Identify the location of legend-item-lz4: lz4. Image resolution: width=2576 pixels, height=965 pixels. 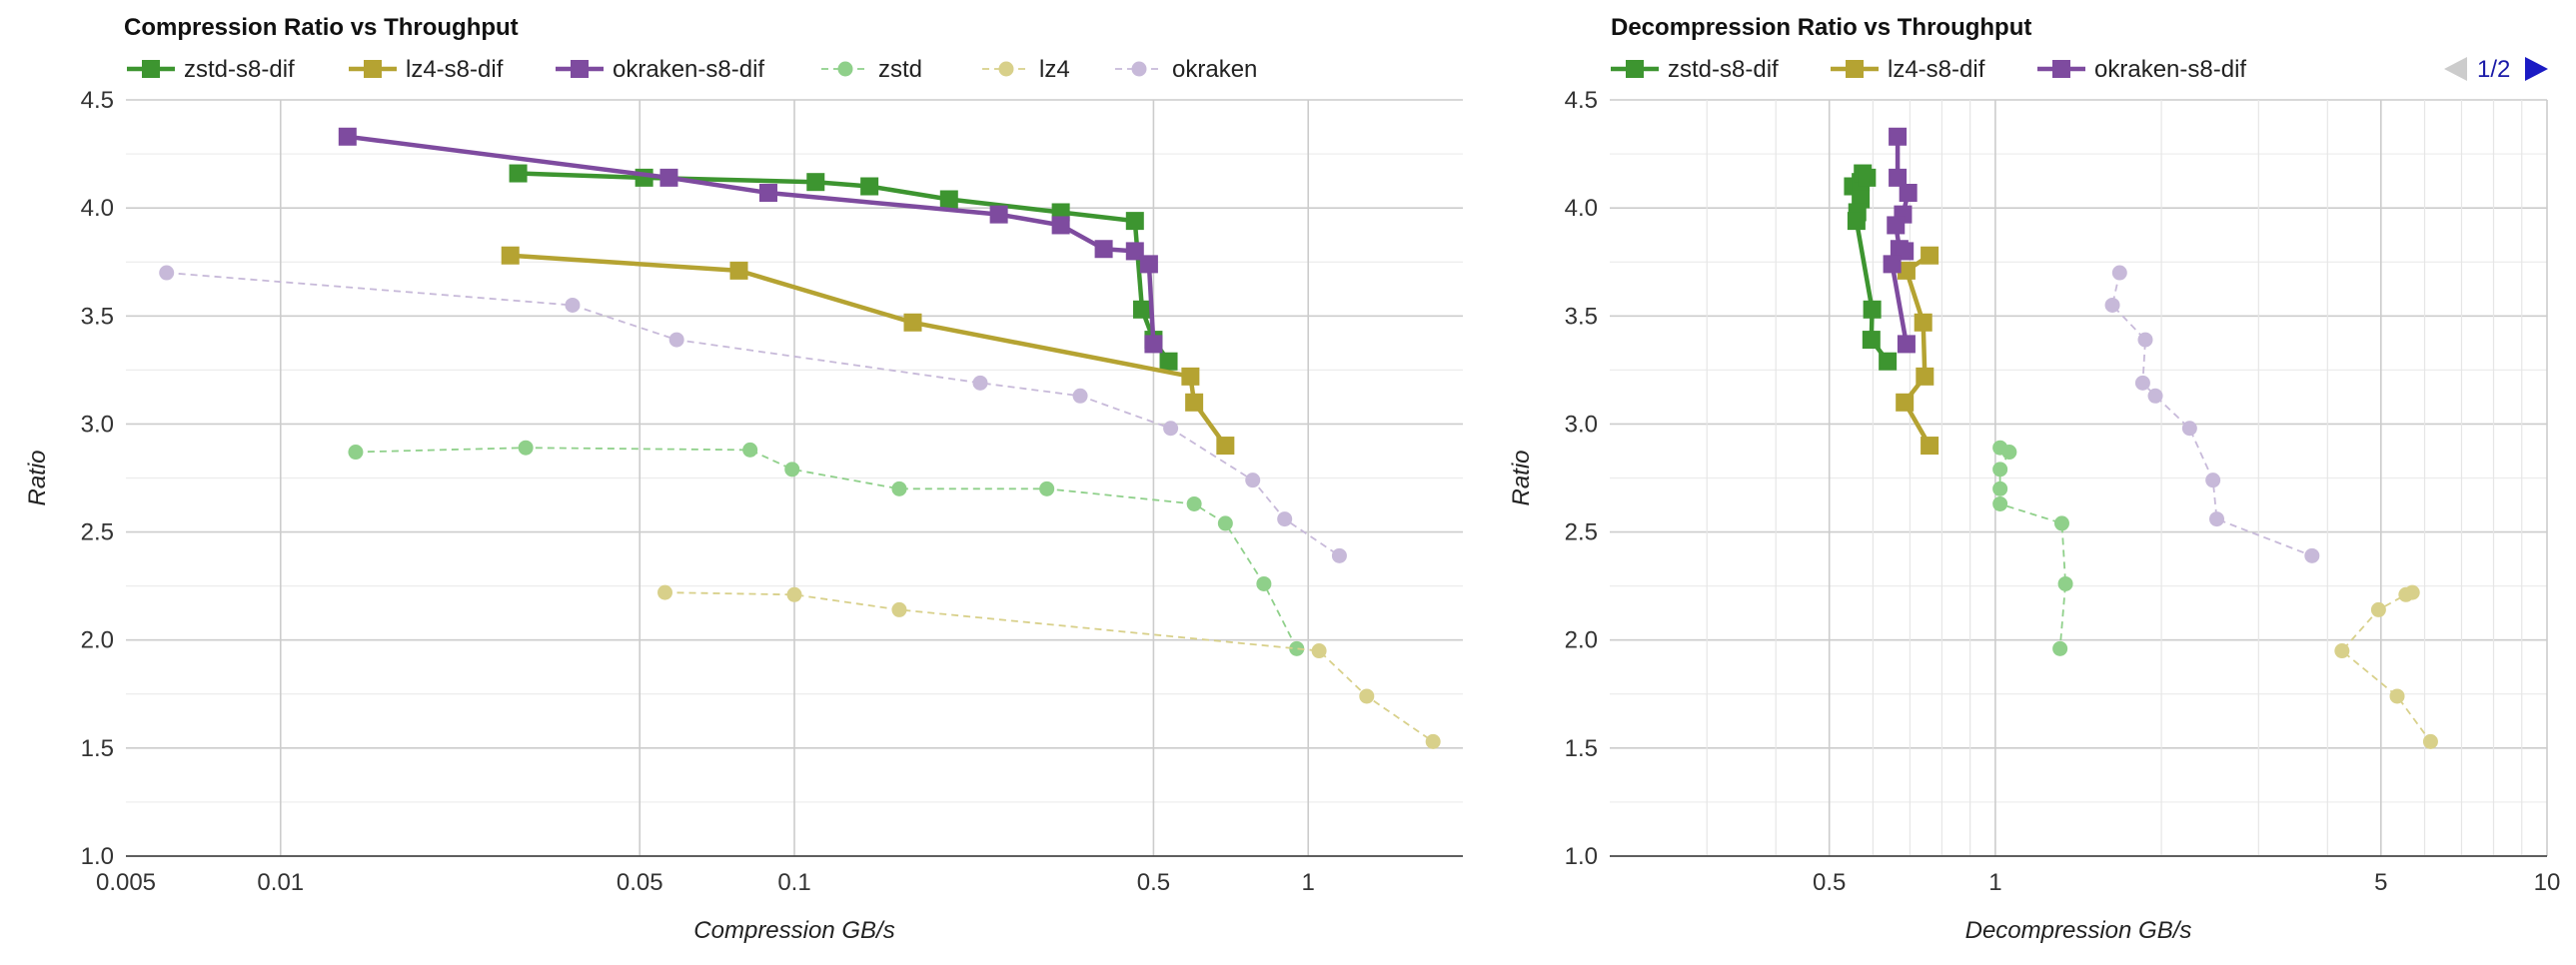
(1026, 69).